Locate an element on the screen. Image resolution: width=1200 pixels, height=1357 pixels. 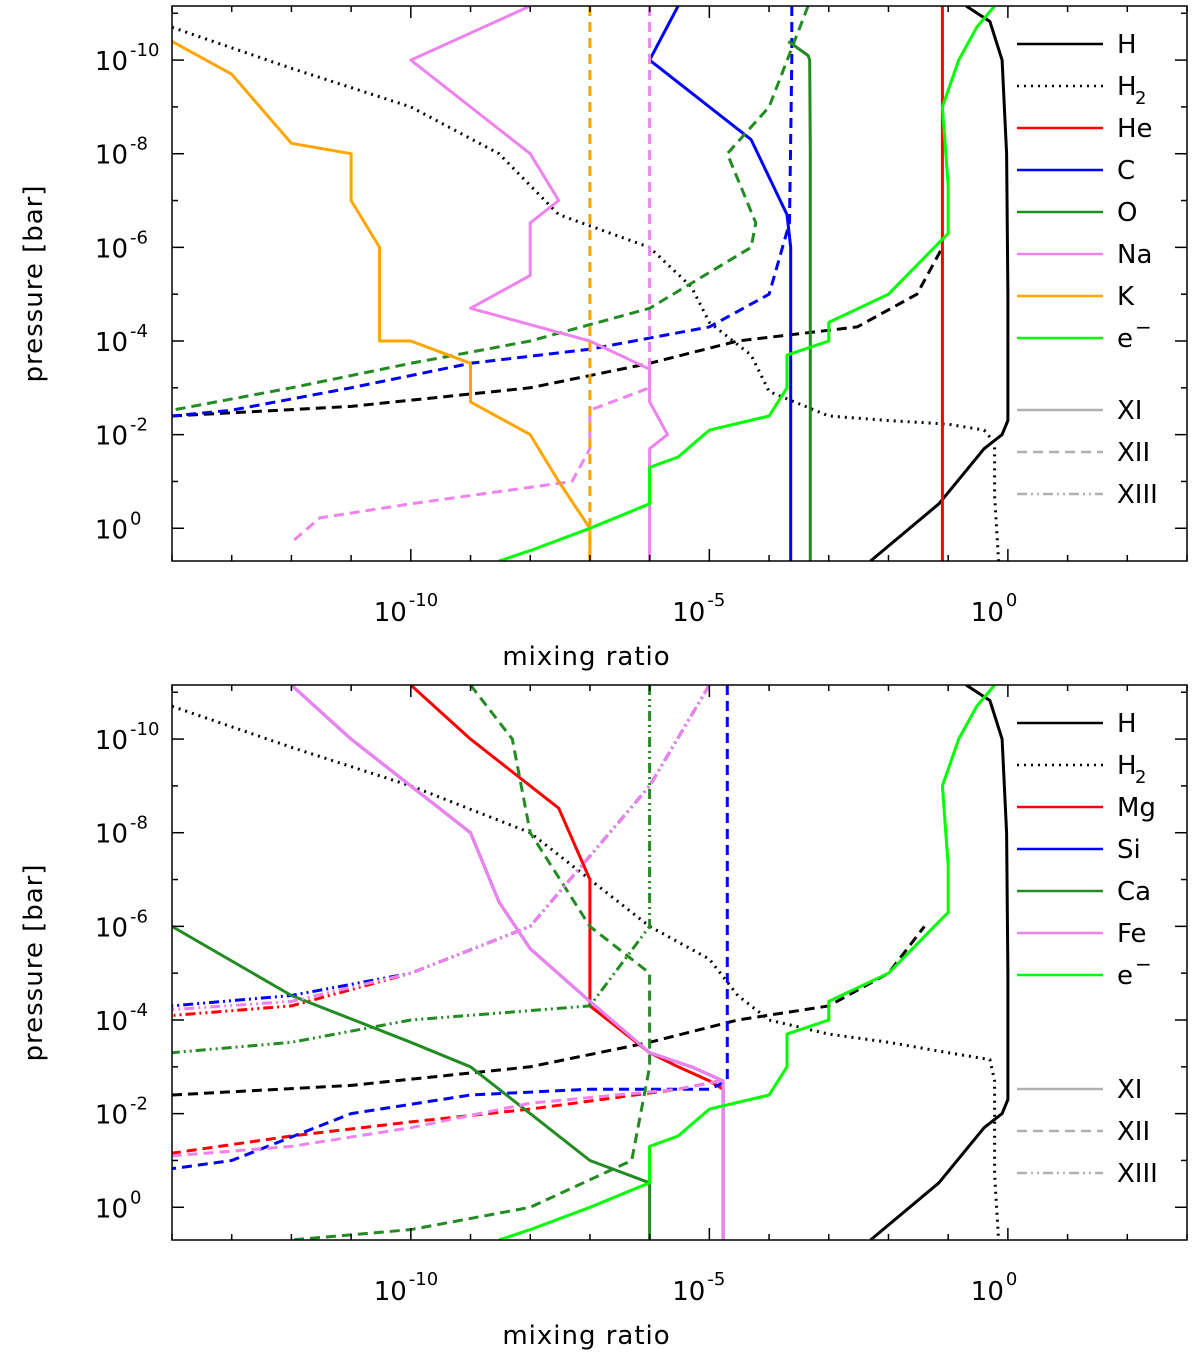
legend-label: Ca is located at coordinates (1134, 892).